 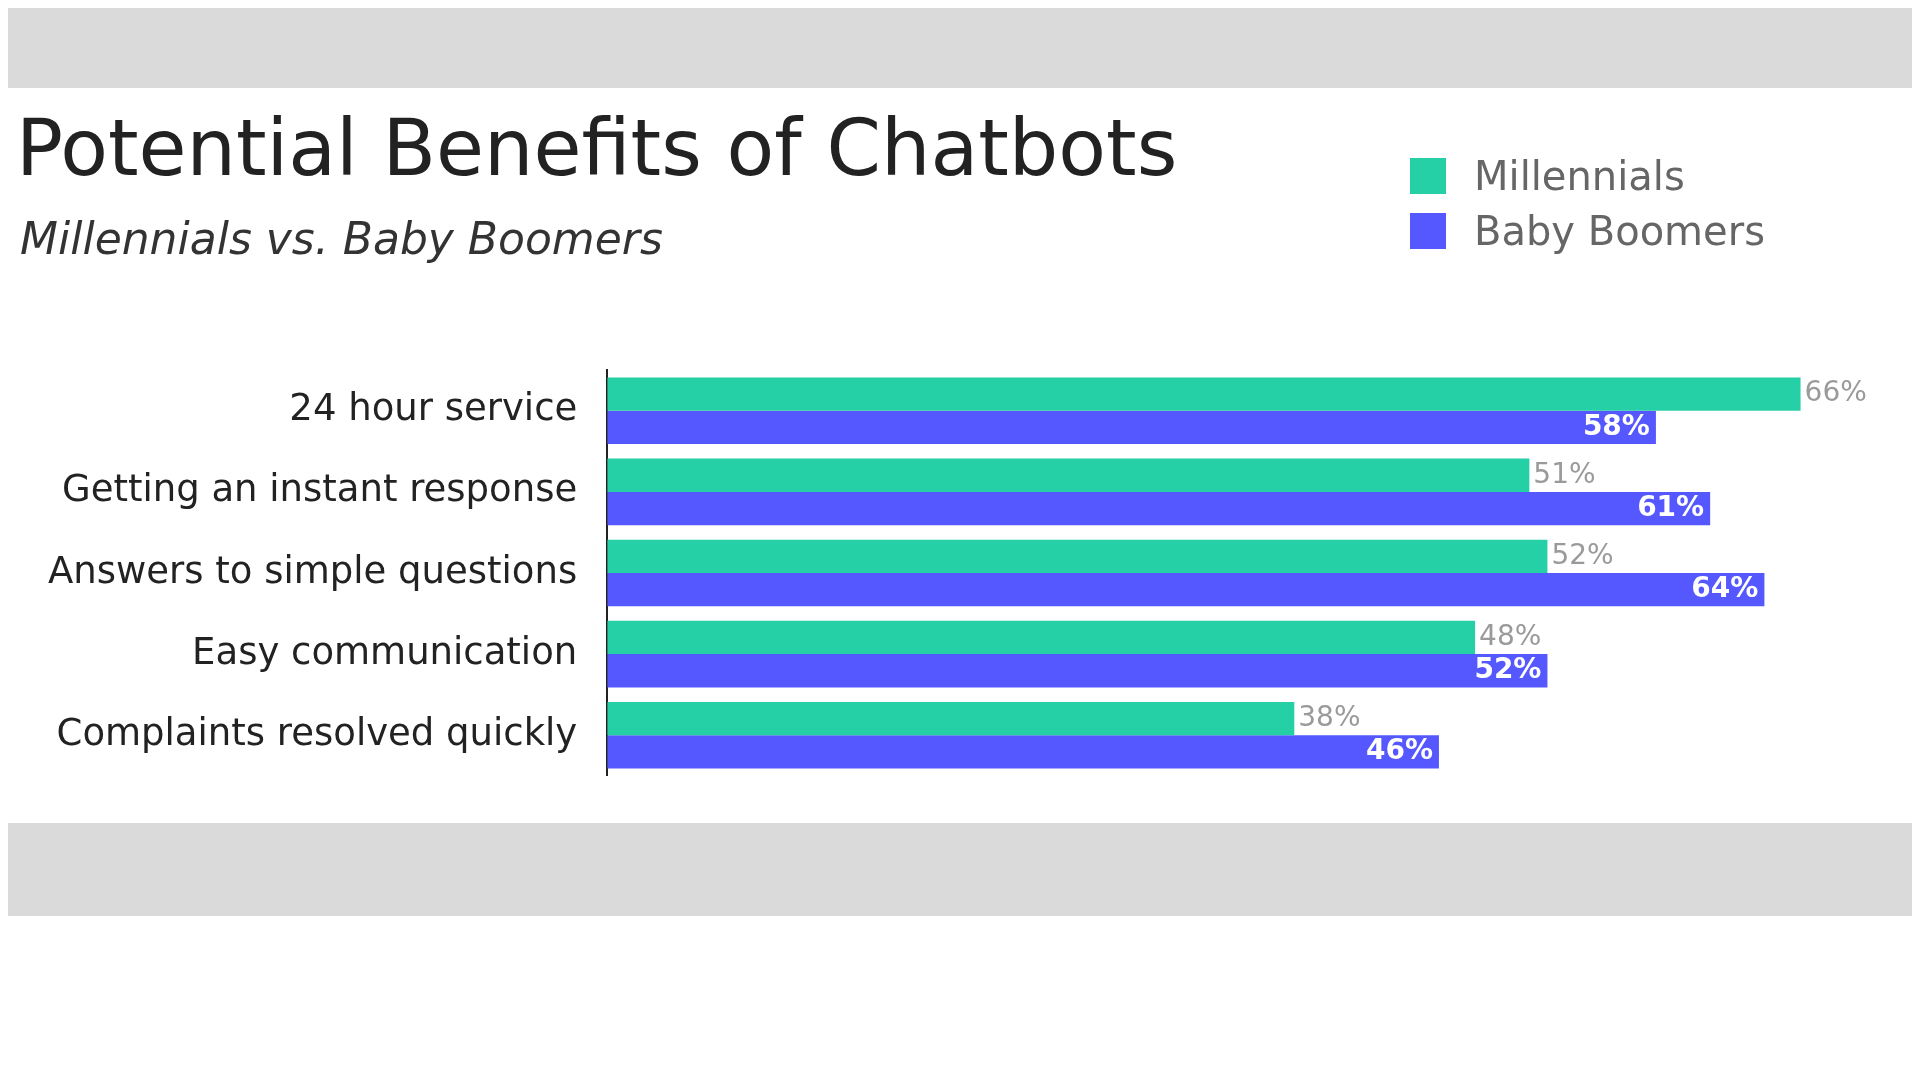 I want to click on data-label: 61%, so click(x=1671, y=506).